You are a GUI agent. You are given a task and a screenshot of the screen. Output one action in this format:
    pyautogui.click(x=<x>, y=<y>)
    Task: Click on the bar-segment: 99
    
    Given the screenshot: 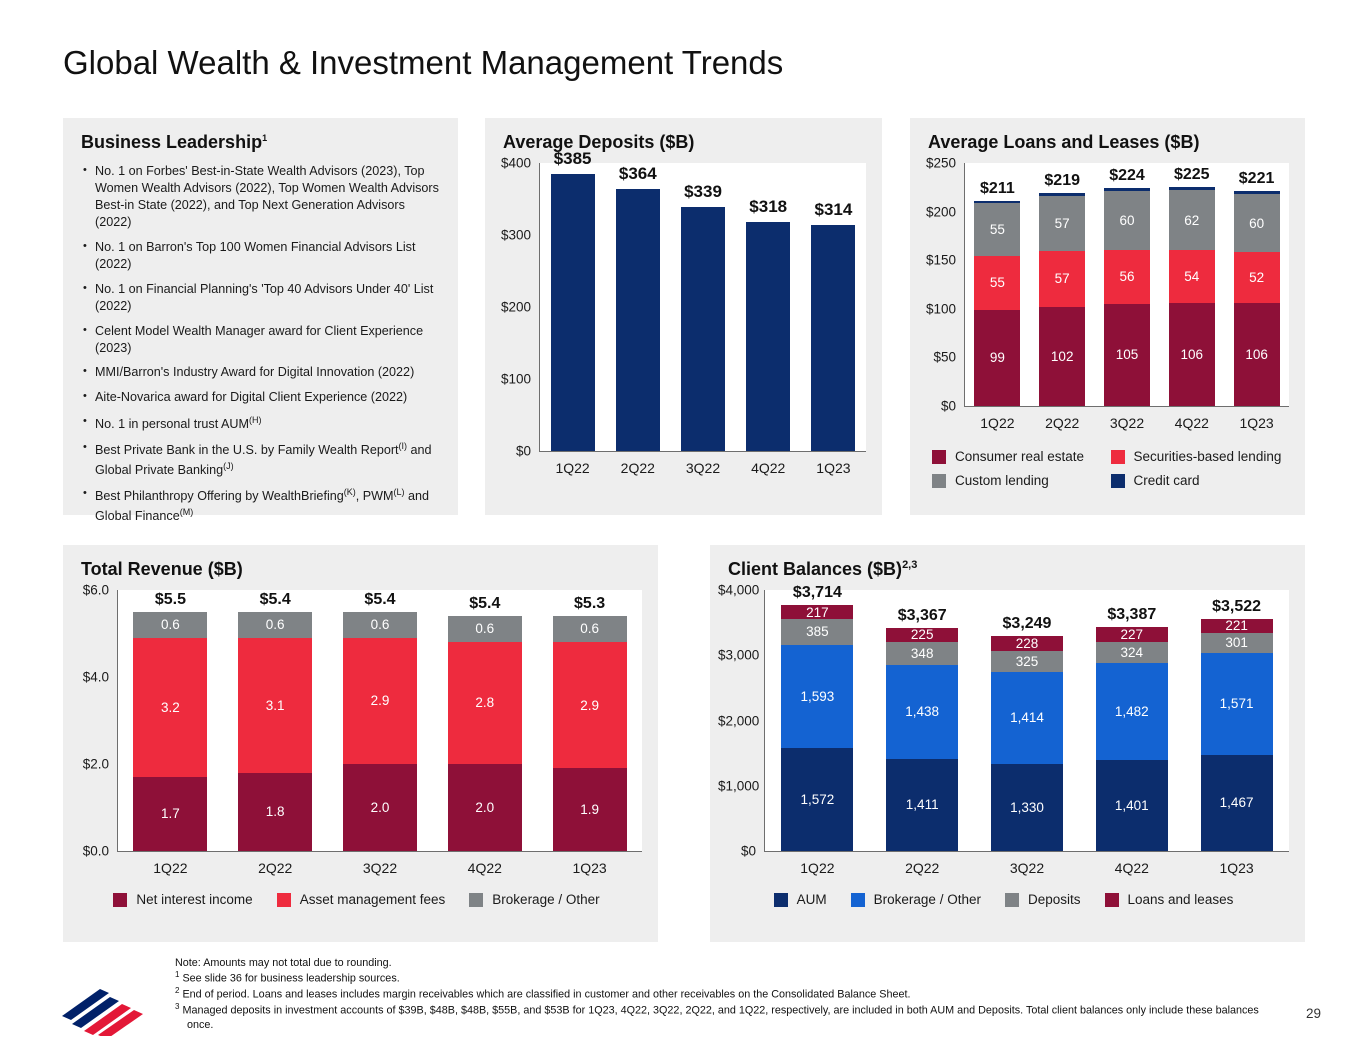 What is the action you would take?
    pyautogui.click(x=997, y=357)
    